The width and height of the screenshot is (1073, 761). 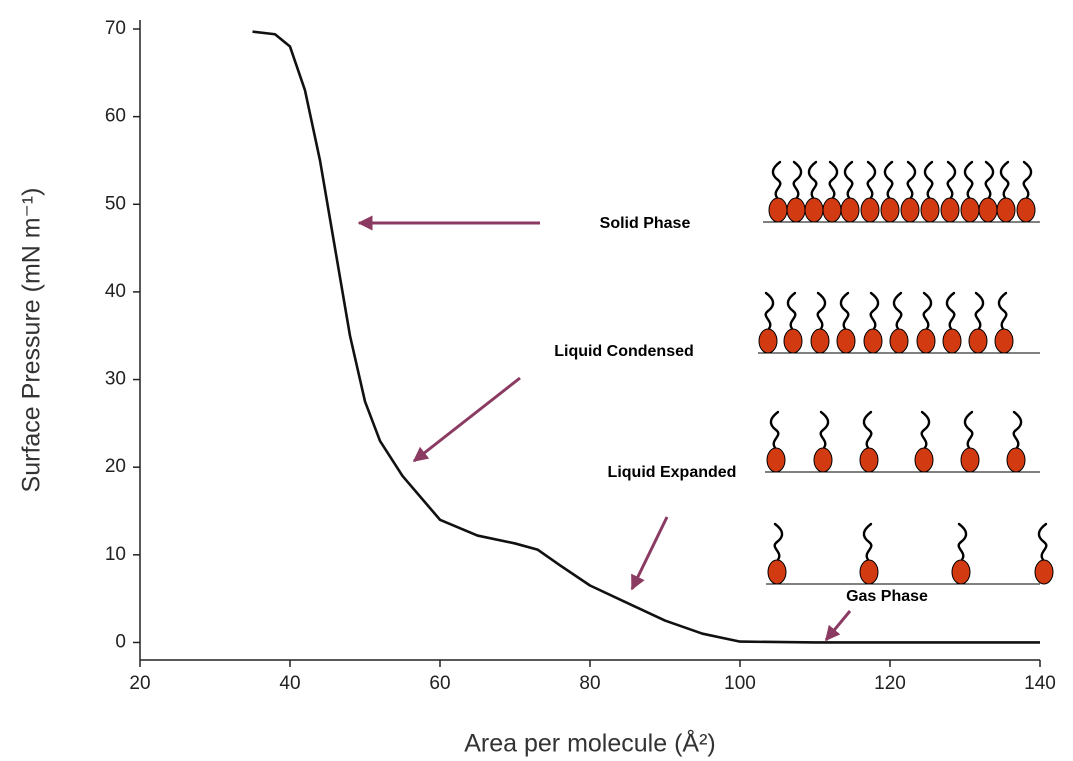 What do you see at coordinates (115, 466) in the screenshot?
I see `y-tick-label: 20` at bounding box center [115, 466].